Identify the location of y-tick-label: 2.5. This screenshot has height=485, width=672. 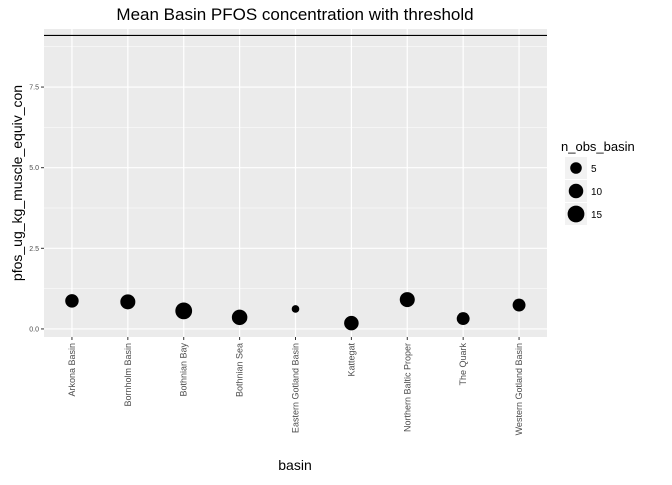
(34, 249).